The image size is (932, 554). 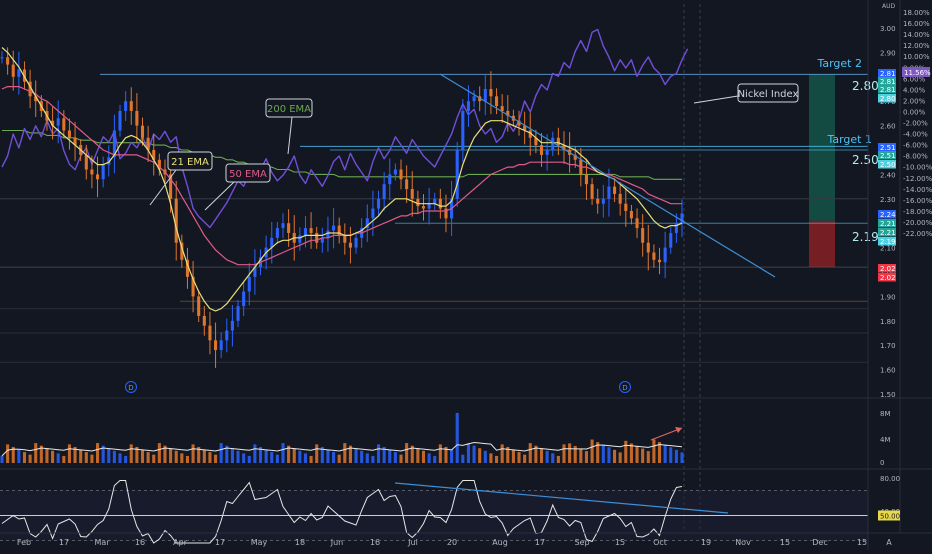 What do you see at coordinates (885, 414) in the screenshot?
I see `volume-tick: 8M` at bounding box center [885, 414].